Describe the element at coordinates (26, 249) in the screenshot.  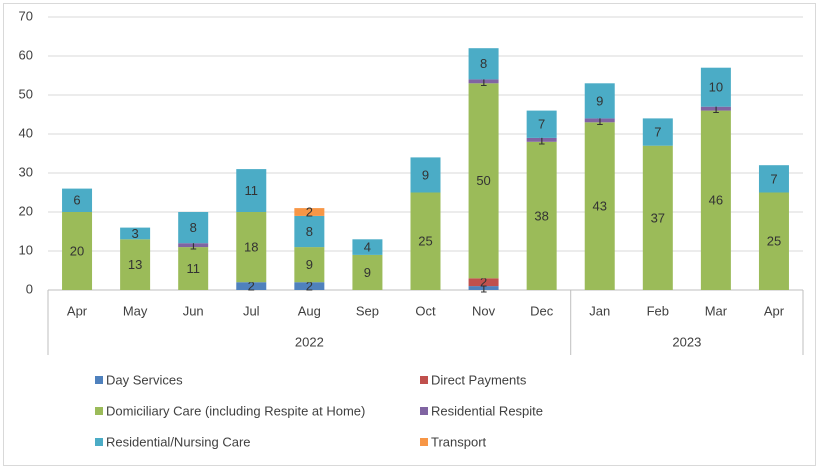
I see `y-tick-label: 10` at that location.